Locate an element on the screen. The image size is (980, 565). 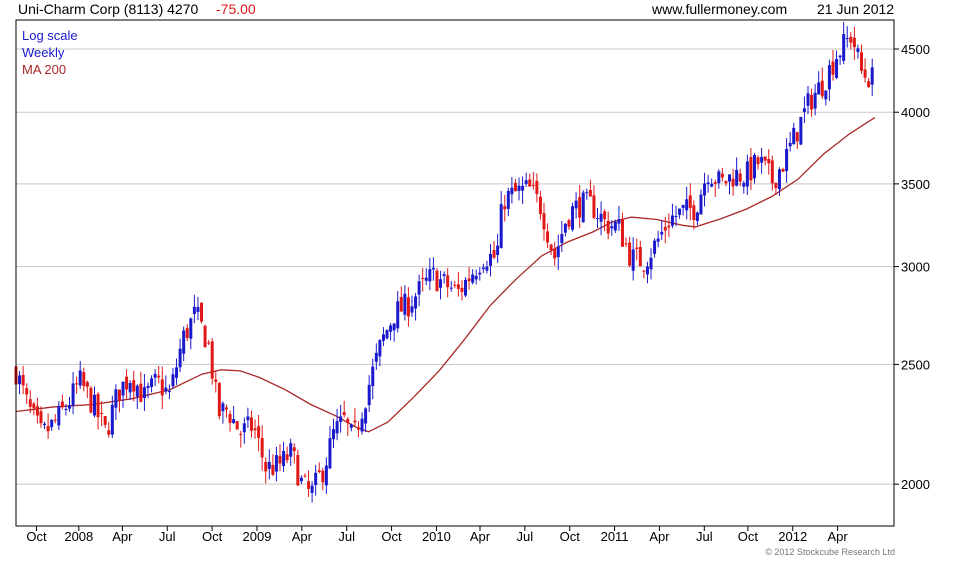
site-url: www.fullermoney.com is located at coordinates (719, 9).